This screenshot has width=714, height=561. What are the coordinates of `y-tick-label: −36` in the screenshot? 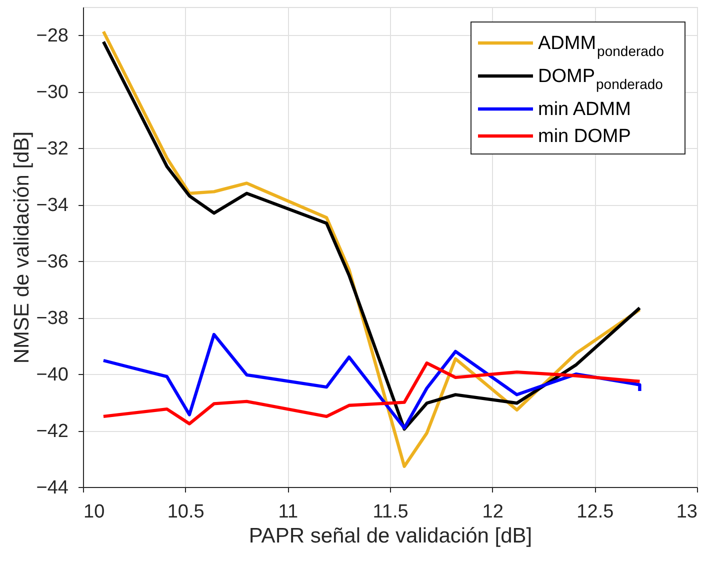 It's located at (52, 262).